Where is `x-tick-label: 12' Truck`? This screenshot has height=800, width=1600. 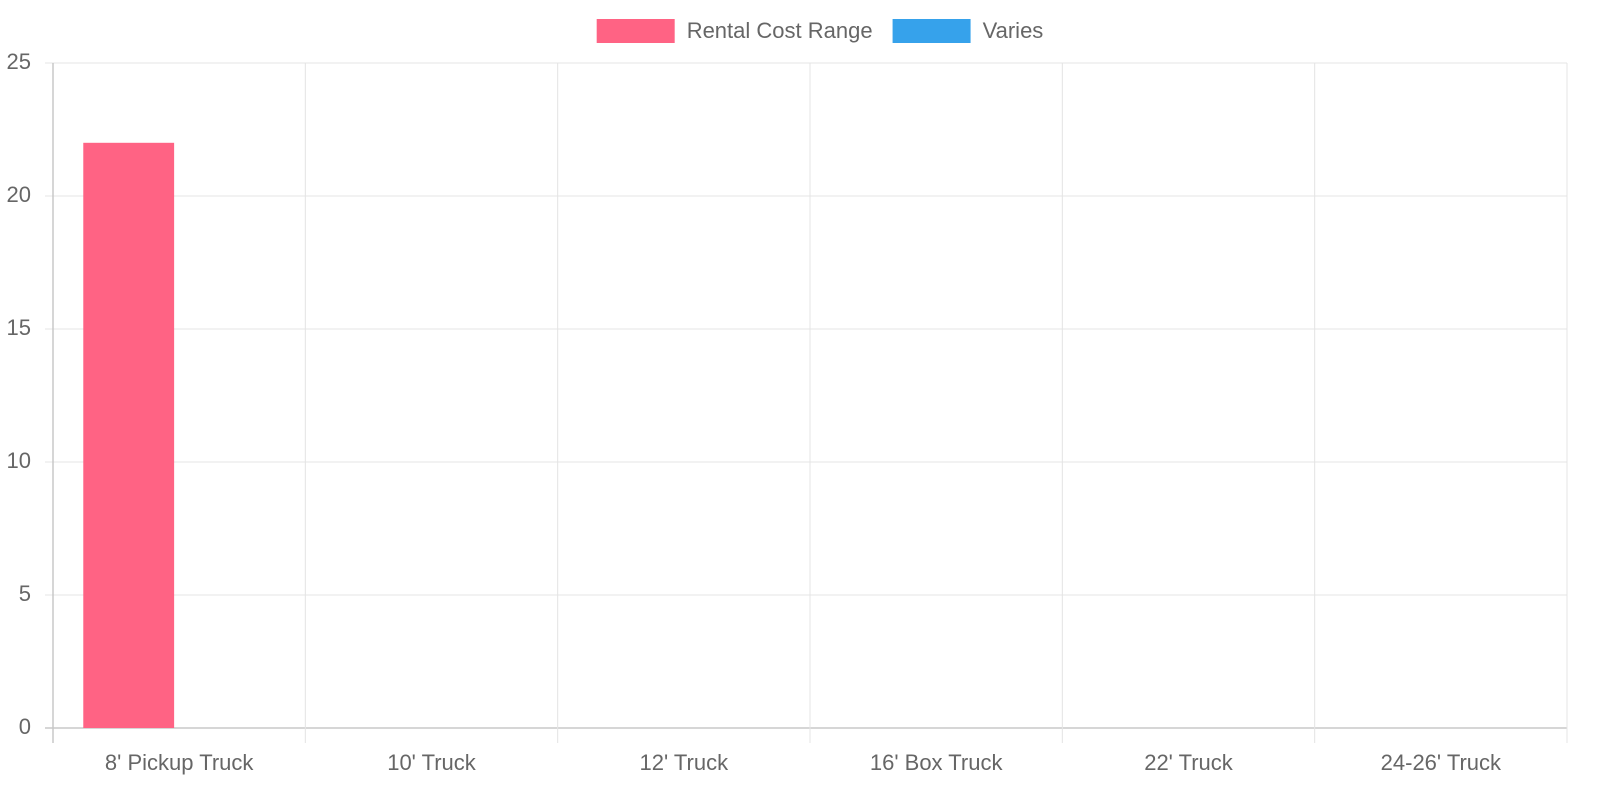
x-tick-label: 12' Truck is located at coordinates (685, 762).